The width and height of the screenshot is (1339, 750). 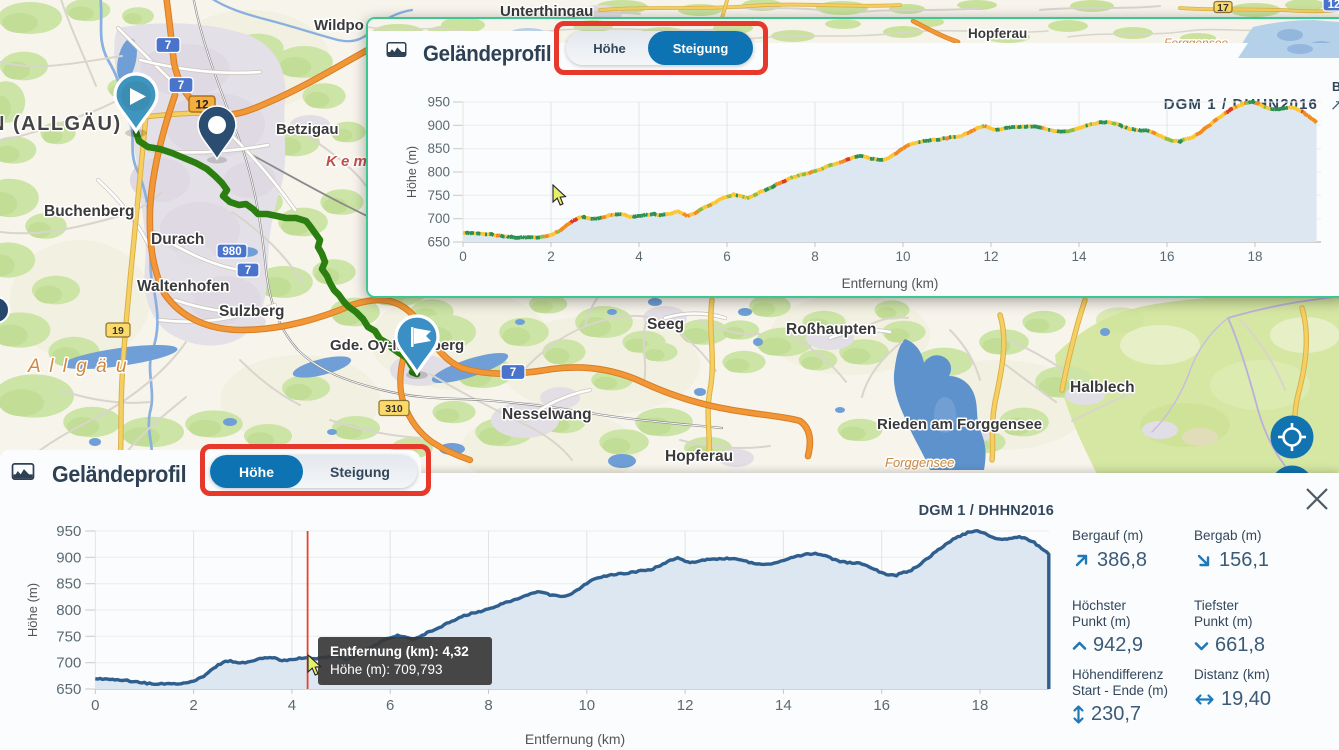 I want to click on svg-text: Nesselwang, so click(x=547, y=414).